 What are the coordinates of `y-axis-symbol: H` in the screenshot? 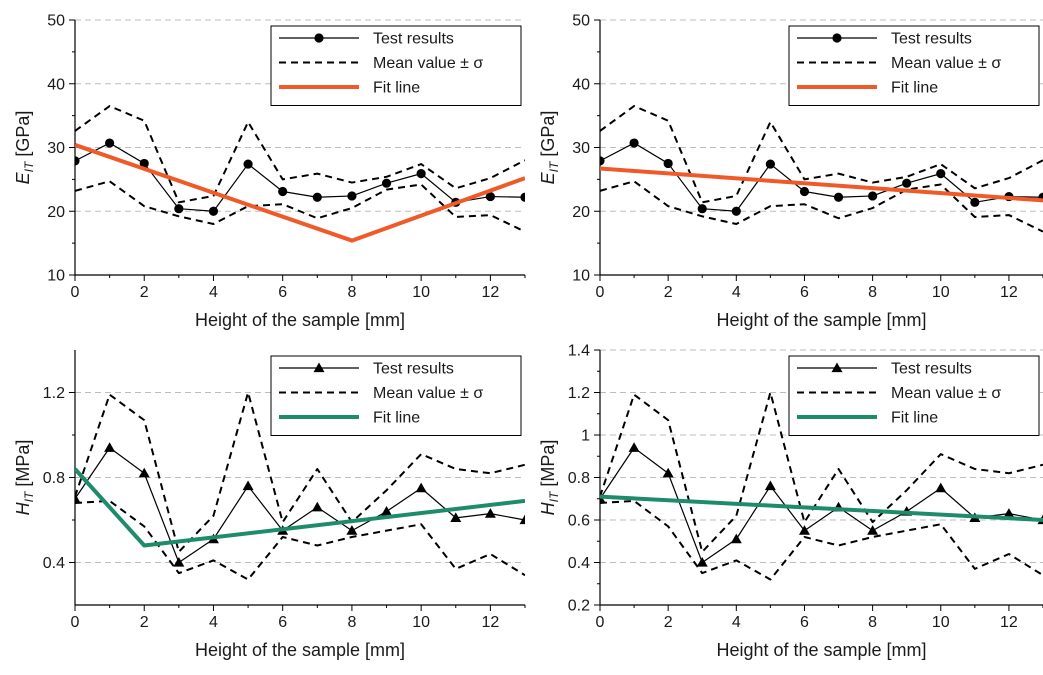 It's located at (548, 508).